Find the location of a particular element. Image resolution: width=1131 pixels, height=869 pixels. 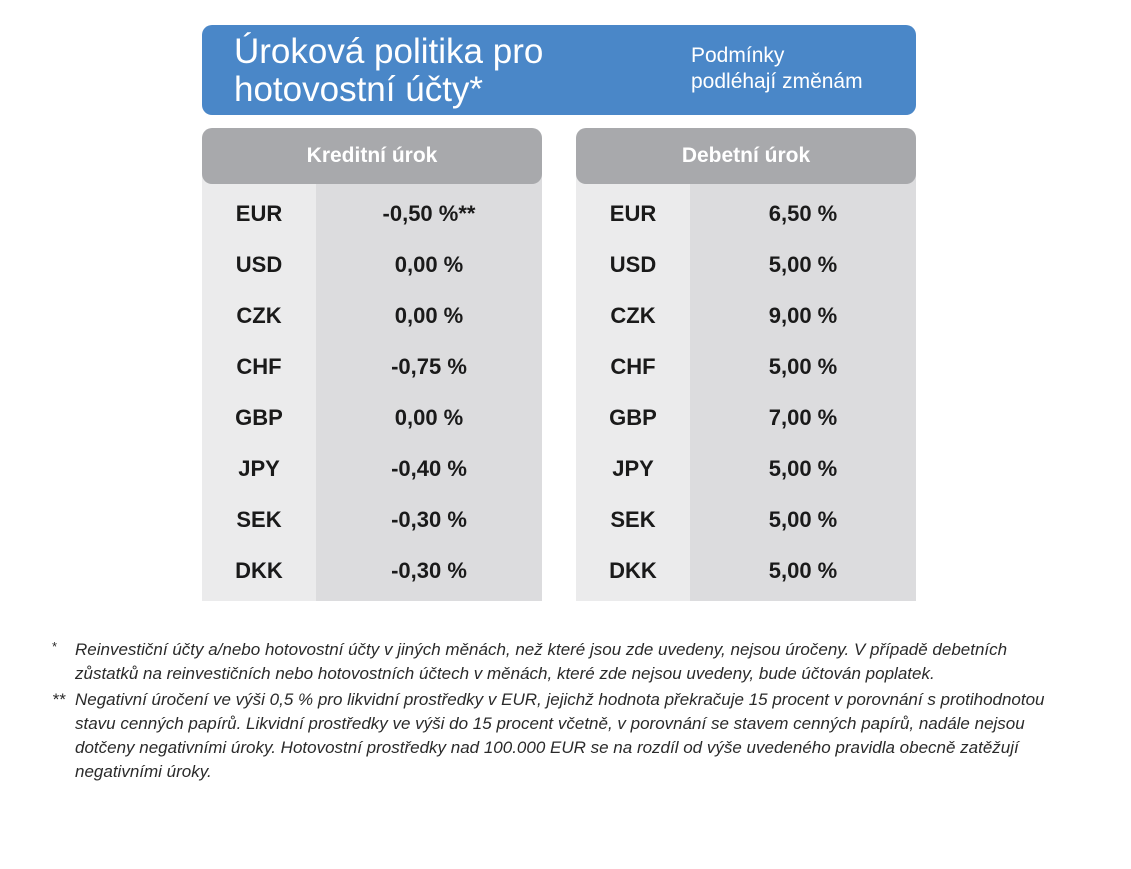

credit-currency: EUR is located at coordinates (259, 213).